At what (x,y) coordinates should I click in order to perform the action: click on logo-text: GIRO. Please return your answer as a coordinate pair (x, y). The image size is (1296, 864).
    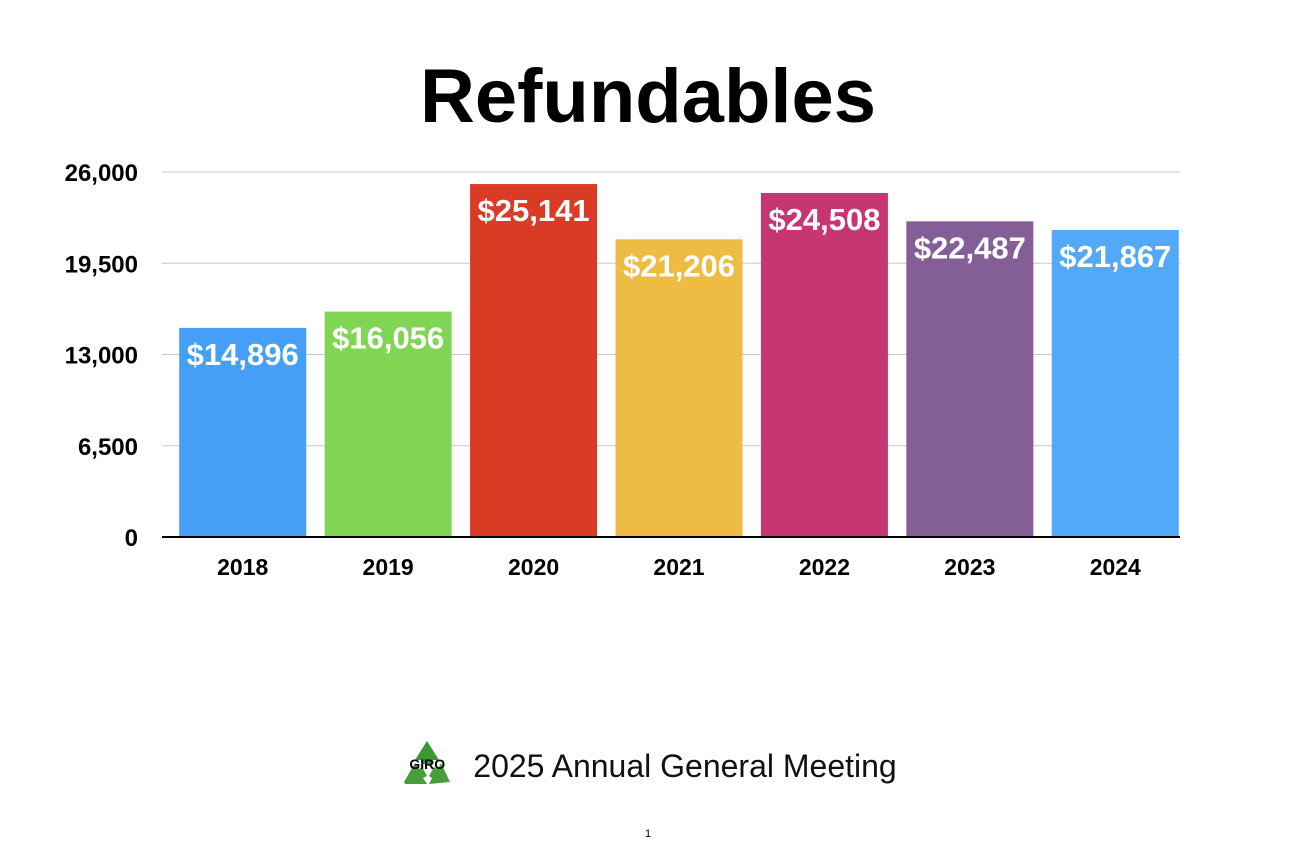
    Looking at the image, I should click on (427, 764).